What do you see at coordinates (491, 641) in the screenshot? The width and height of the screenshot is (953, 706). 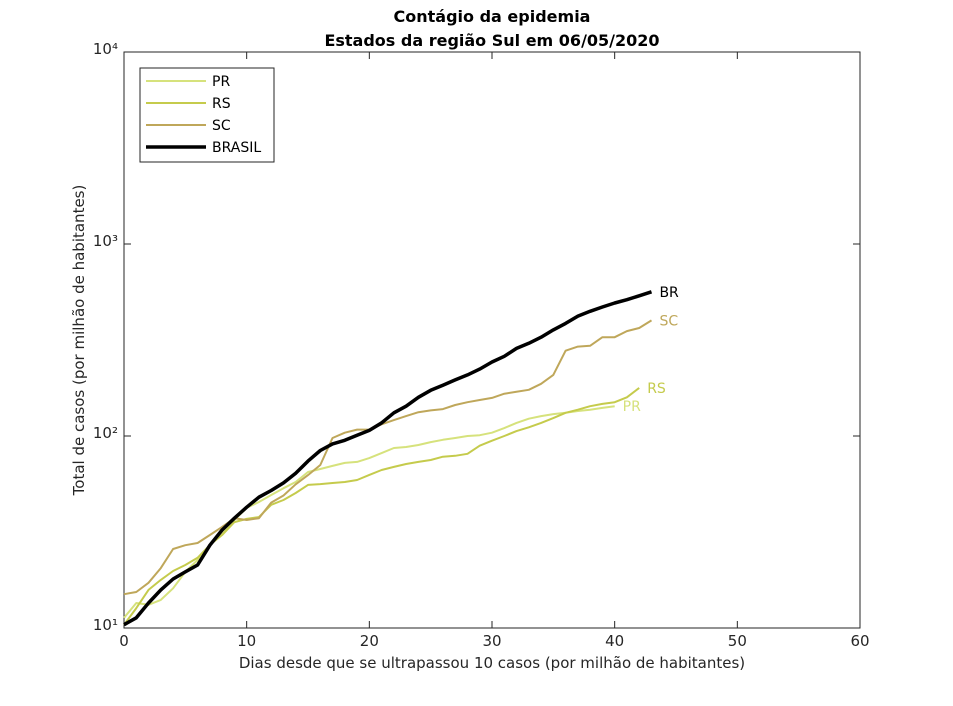 I see `x-tick-label: 30` at bounding box center [491, 641].